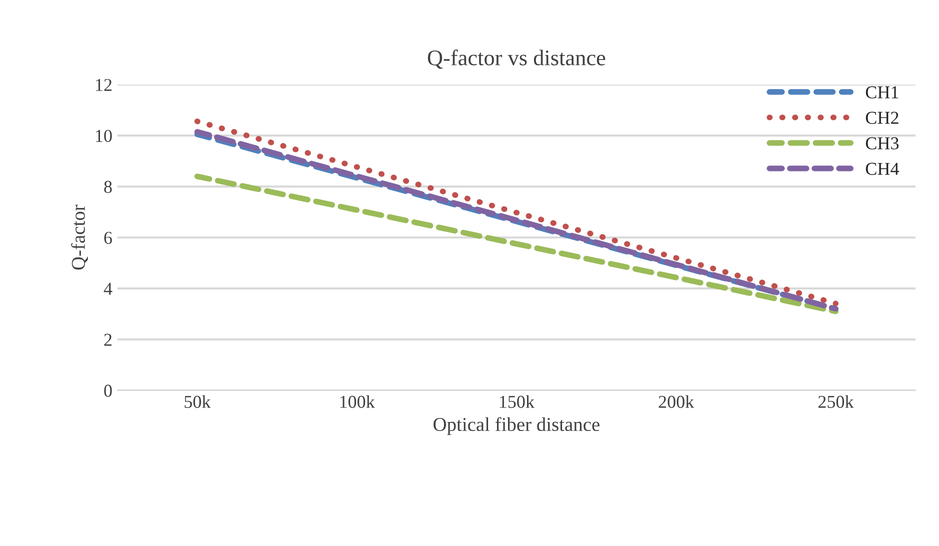 This screenshot has height=546, width=939. I want to click on y-tick-label: 8, so click(108, 186).